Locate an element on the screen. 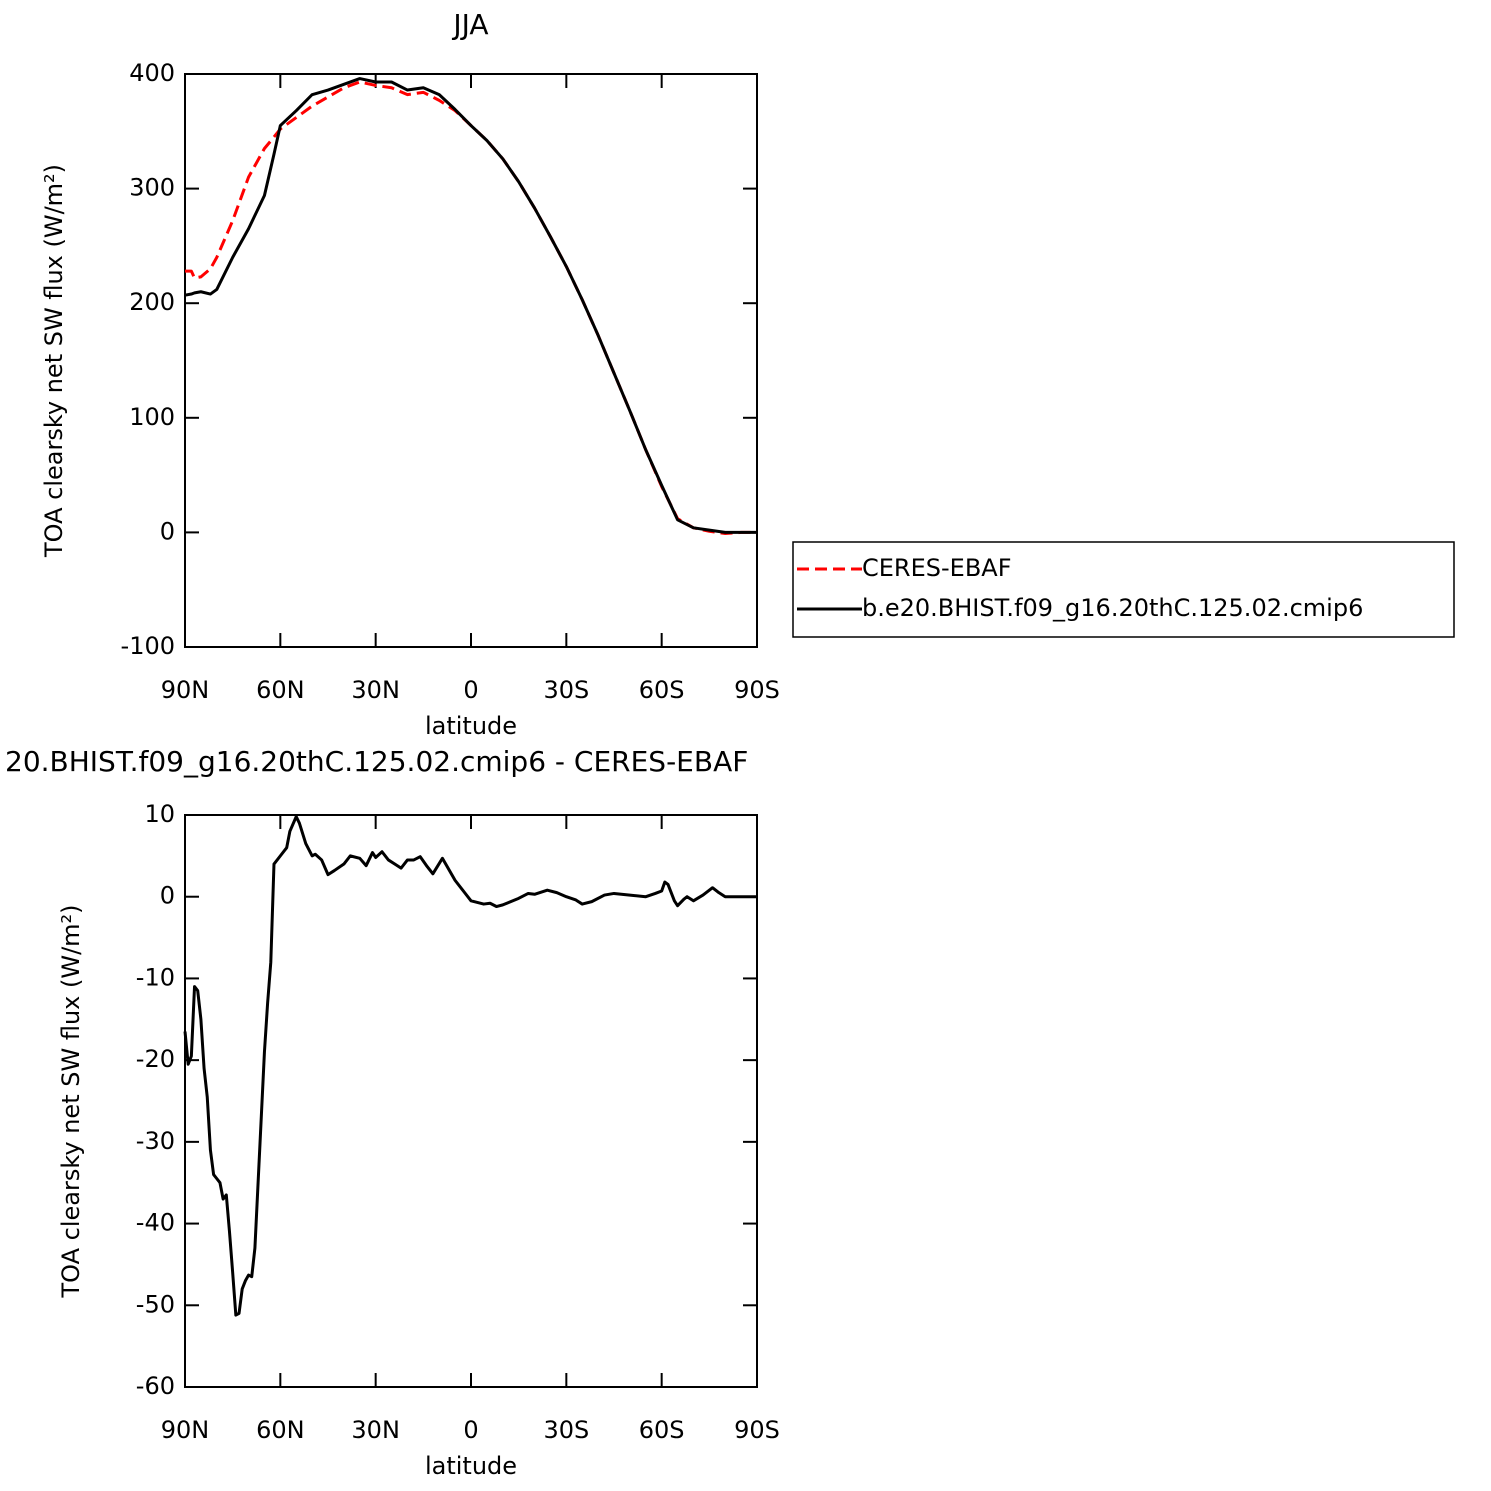 The width and height of the screenshot is (1491, 1491). y-tick-label: -100 is located at coordinates (148, 646).